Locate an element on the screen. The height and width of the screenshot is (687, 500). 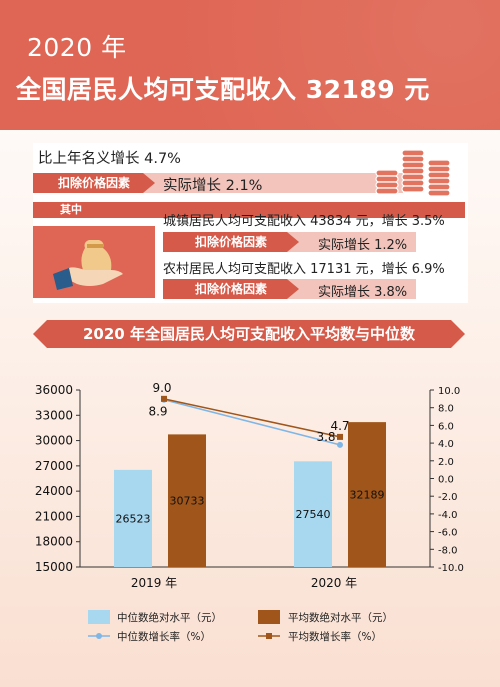
of-which-label: 其中 is located at coordinates (71, 209).